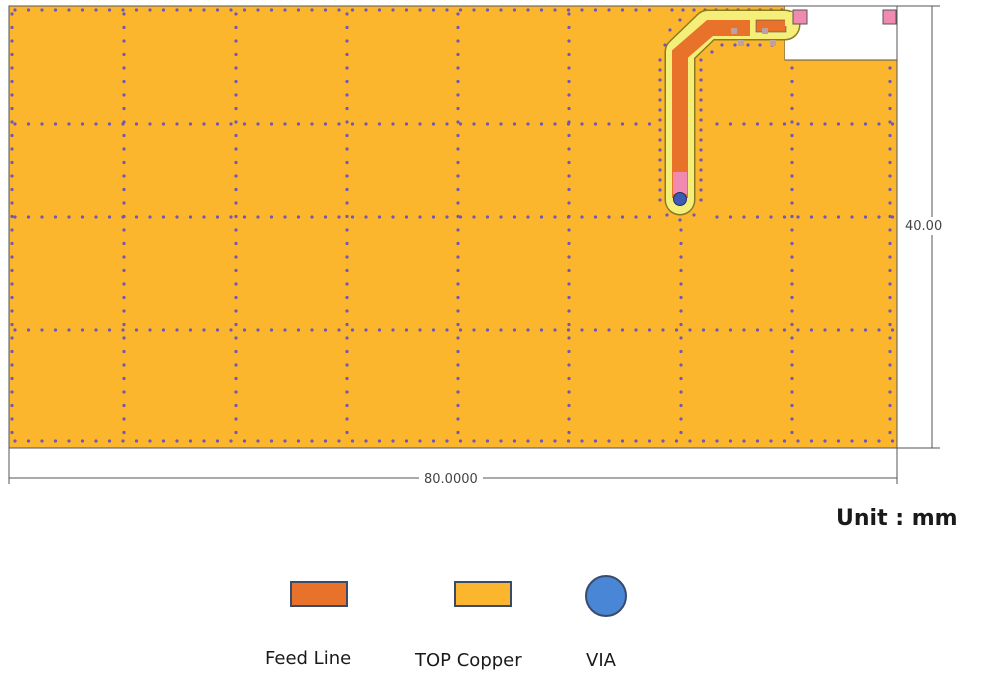 This screenshot has height=679, width=998. Describe the element at coordinates (319, 594) in the screenshot. I see `legend-feed-line-swatch` at that location.